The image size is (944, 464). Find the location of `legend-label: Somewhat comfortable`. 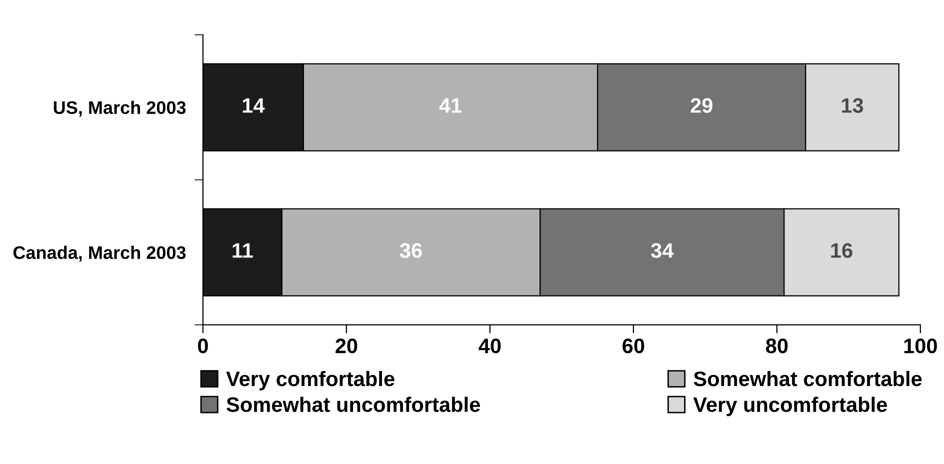

legend-label: Somewhat comfortable is located at coordinates (808, 378).